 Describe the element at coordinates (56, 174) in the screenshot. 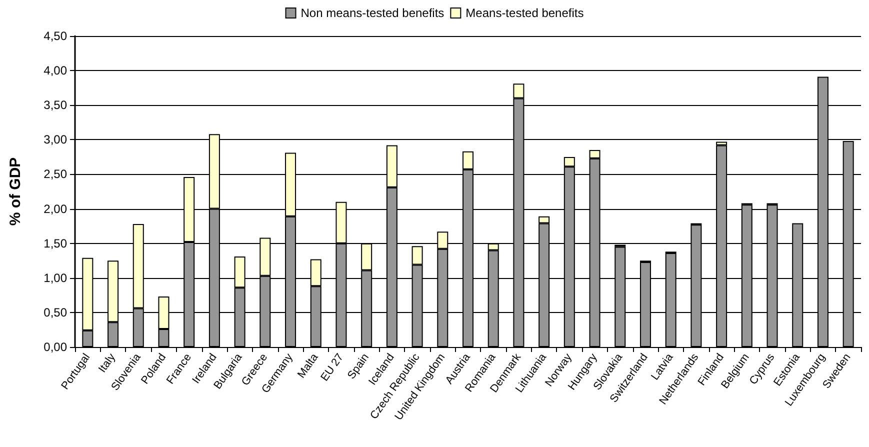

I see `y-tick-label: 2,50` at that location.